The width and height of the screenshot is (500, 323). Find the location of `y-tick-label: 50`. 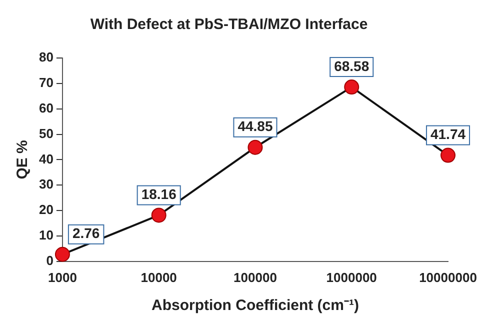

y-tick-label: 50 is located at coordinates (46, 133).